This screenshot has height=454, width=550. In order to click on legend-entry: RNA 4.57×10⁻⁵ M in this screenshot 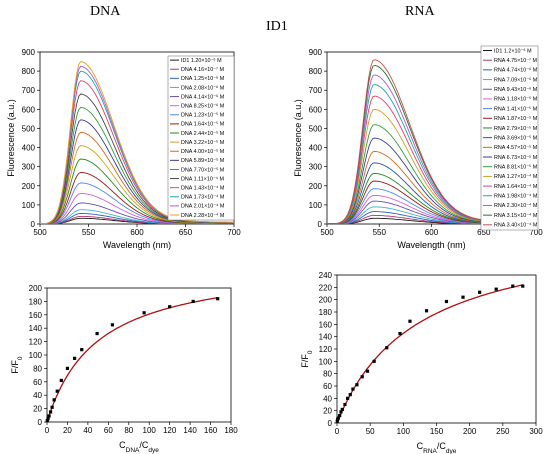, I will do `click(516, 148)`.